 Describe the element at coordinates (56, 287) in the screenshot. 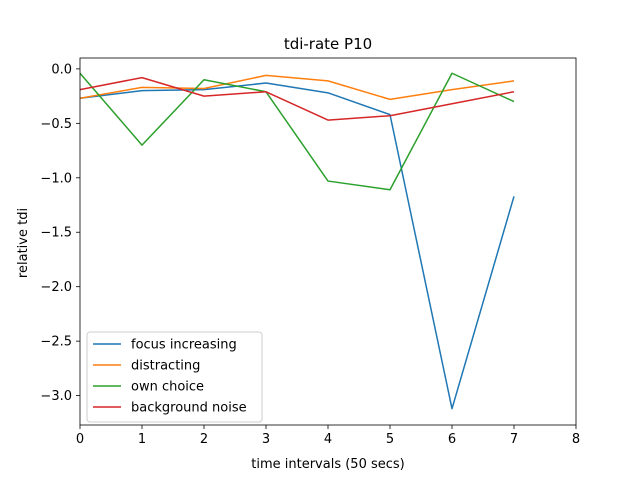

I see `y-tick-label: −2.0` at that location.